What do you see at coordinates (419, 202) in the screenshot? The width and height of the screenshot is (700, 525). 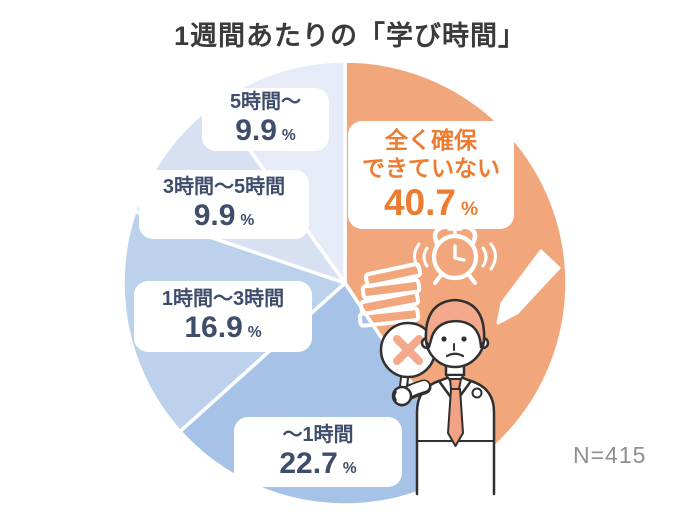 I see `slice-value: 40.7` at bounding box center [419, 202].